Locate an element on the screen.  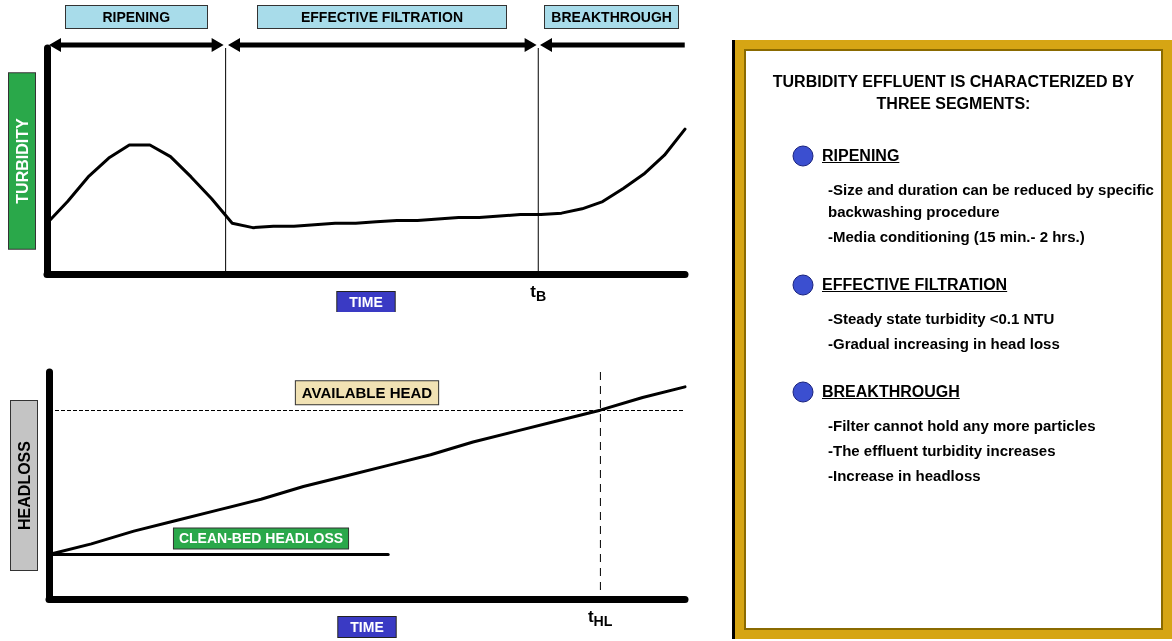
text: t$_{HL}$ is located at coordinates (600, 618).